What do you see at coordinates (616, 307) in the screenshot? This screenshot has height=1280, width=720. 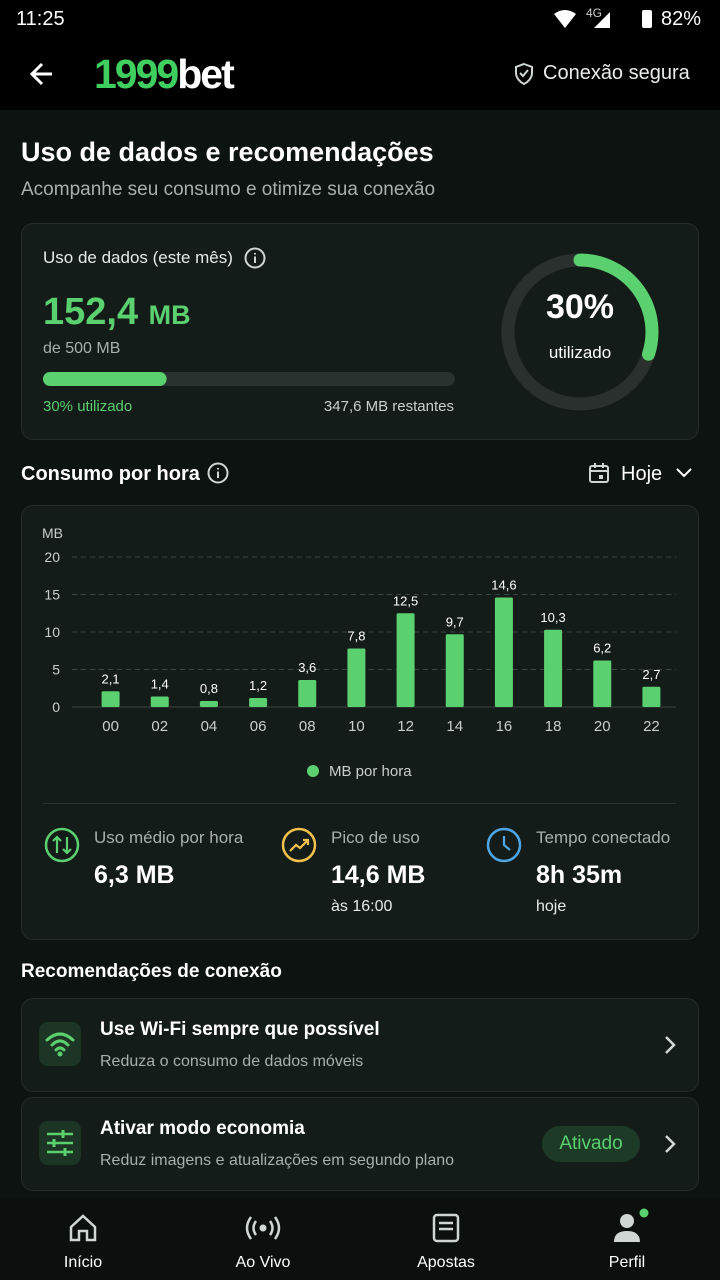 I see `ring-arc` at bounding box center [616, 307].